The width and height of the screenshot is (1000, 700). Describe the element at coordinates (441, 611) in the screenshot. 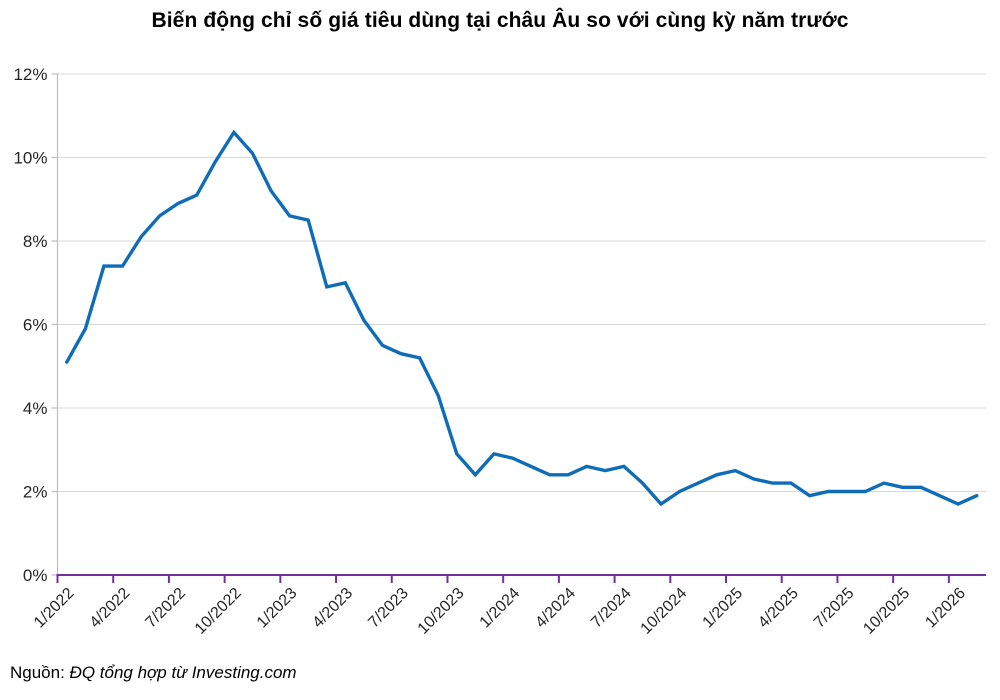

I see `x-tick-label: 10/2023` at that location.